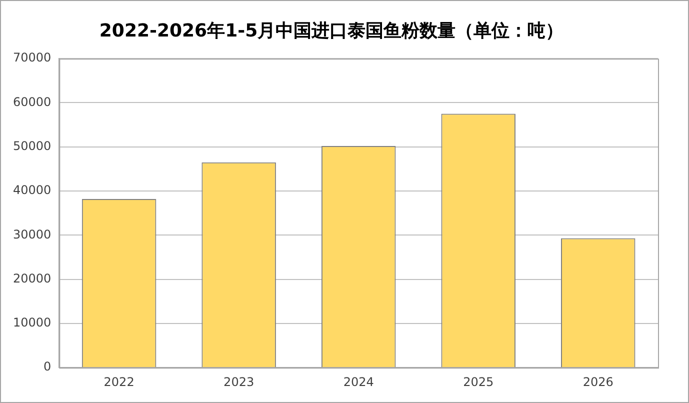  Describe the element at coordinates (32, 146) in the screenshot. I see `y-tick-label: 50000` at that location.